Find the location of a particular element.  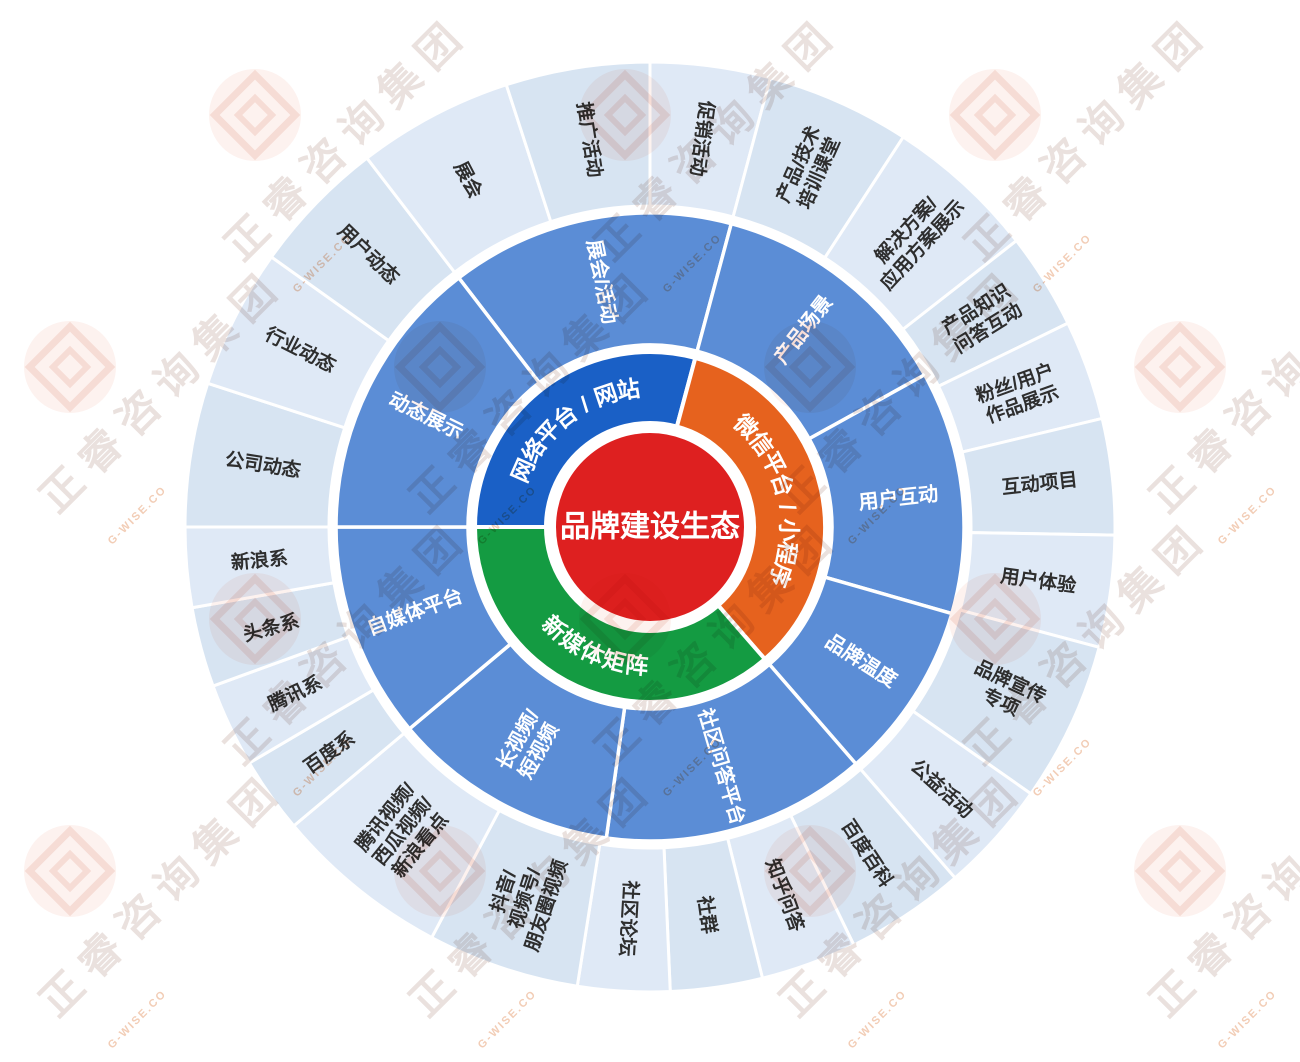

ring1-label-1: 程 is located at coordinates (787, 552).